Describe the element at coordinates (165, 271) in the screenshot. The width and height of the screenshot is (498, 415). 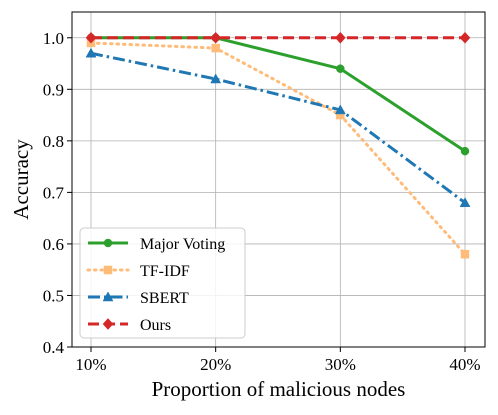
I see `legend-label-tf-idf: TF-IDF` at that location.